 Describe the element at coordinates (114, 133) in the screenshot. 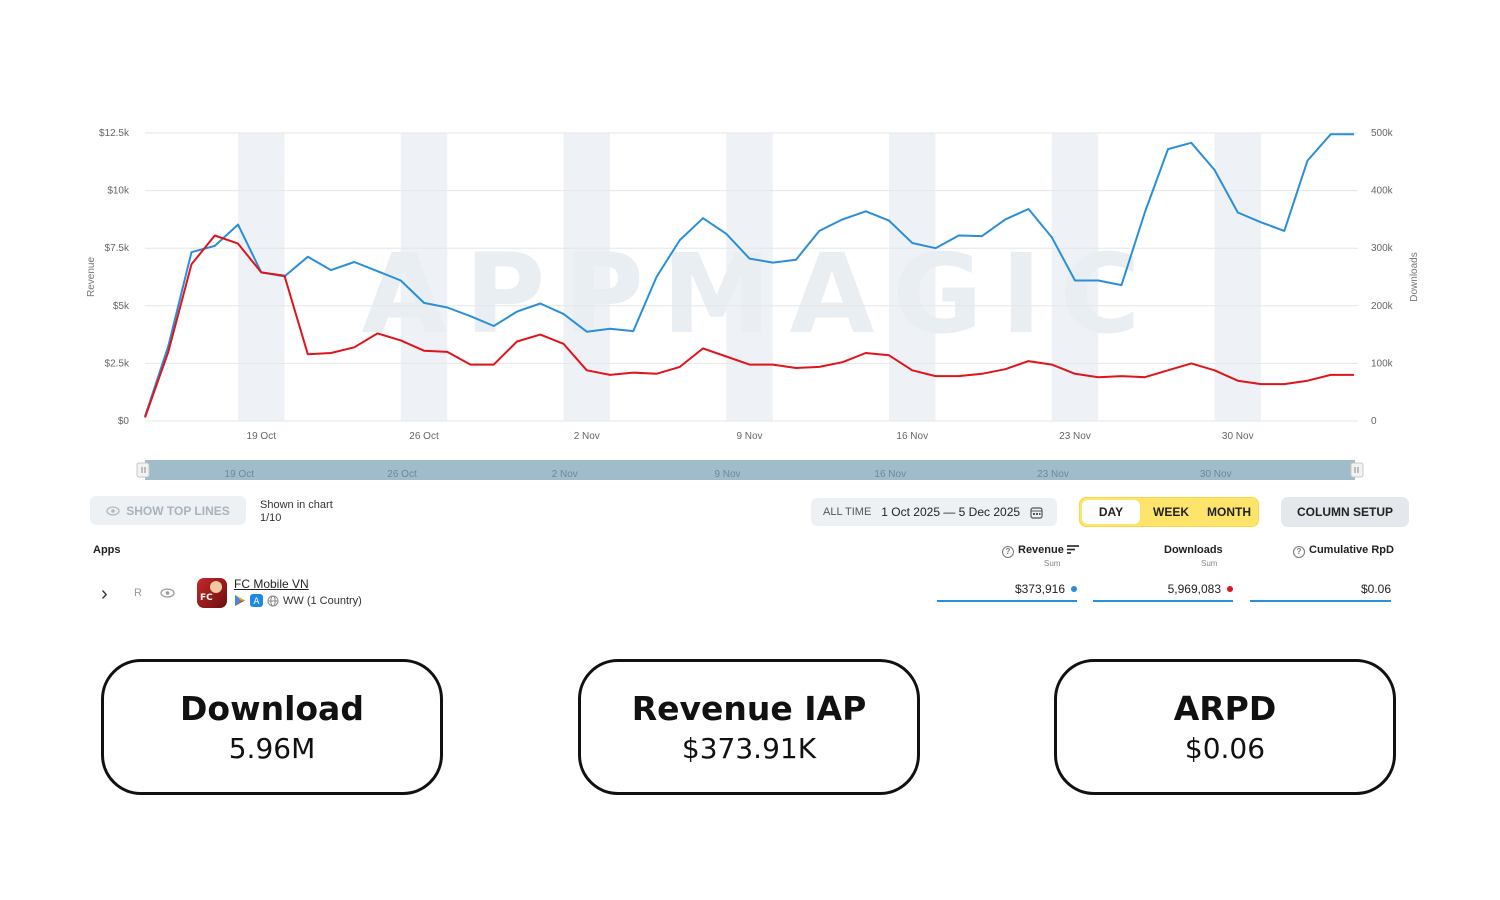

I see `y-left-tick-label: $12.5k` at that location.